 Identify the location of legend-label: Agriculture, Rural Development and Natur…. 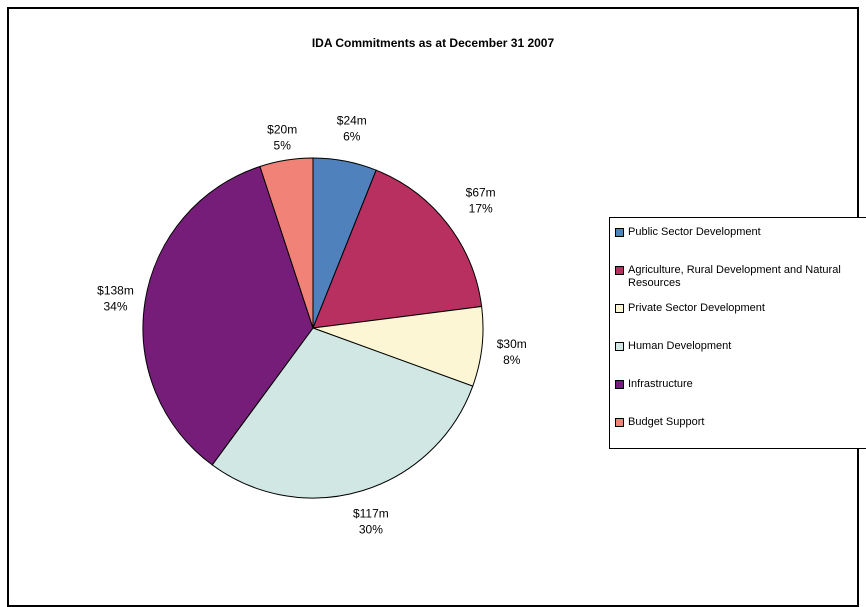
(734, 276).